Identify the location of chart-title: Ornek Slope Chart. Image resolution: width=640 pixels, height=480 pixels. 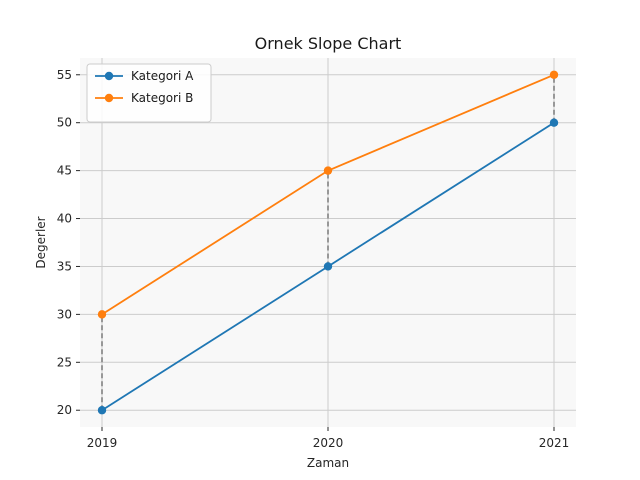
(328, 43).